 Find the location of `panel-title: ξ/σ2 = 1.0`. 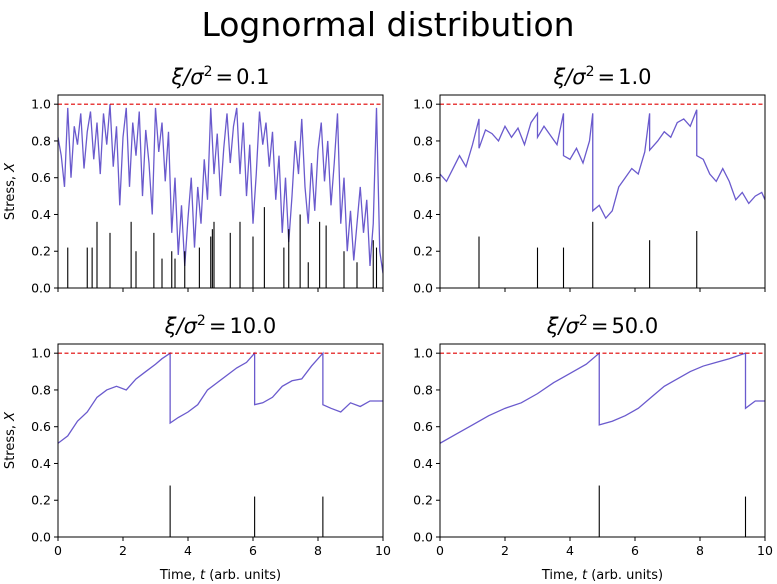

panel-title: ξ/σ2 = 1.0 is located at coordinates (601, 76).